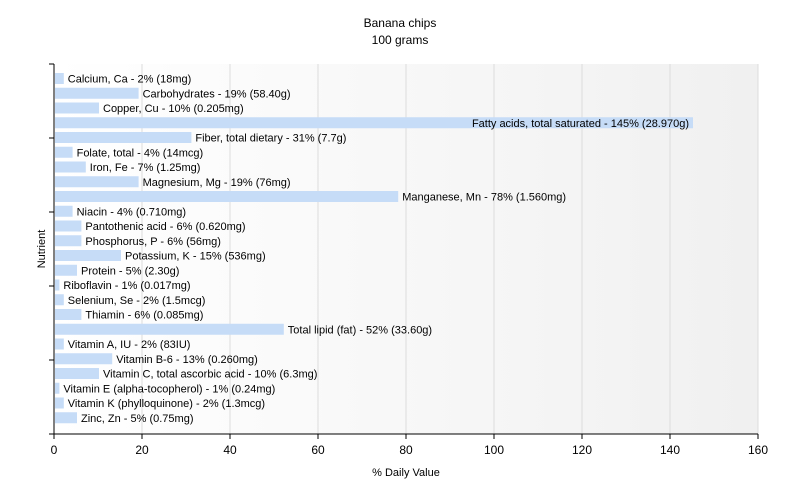 This screenshot has height=500, width=800. What do you see at coordinates (582, 450) in the screenshot?
I see `x-tick-label: 120` at bounding box center [582, 450].